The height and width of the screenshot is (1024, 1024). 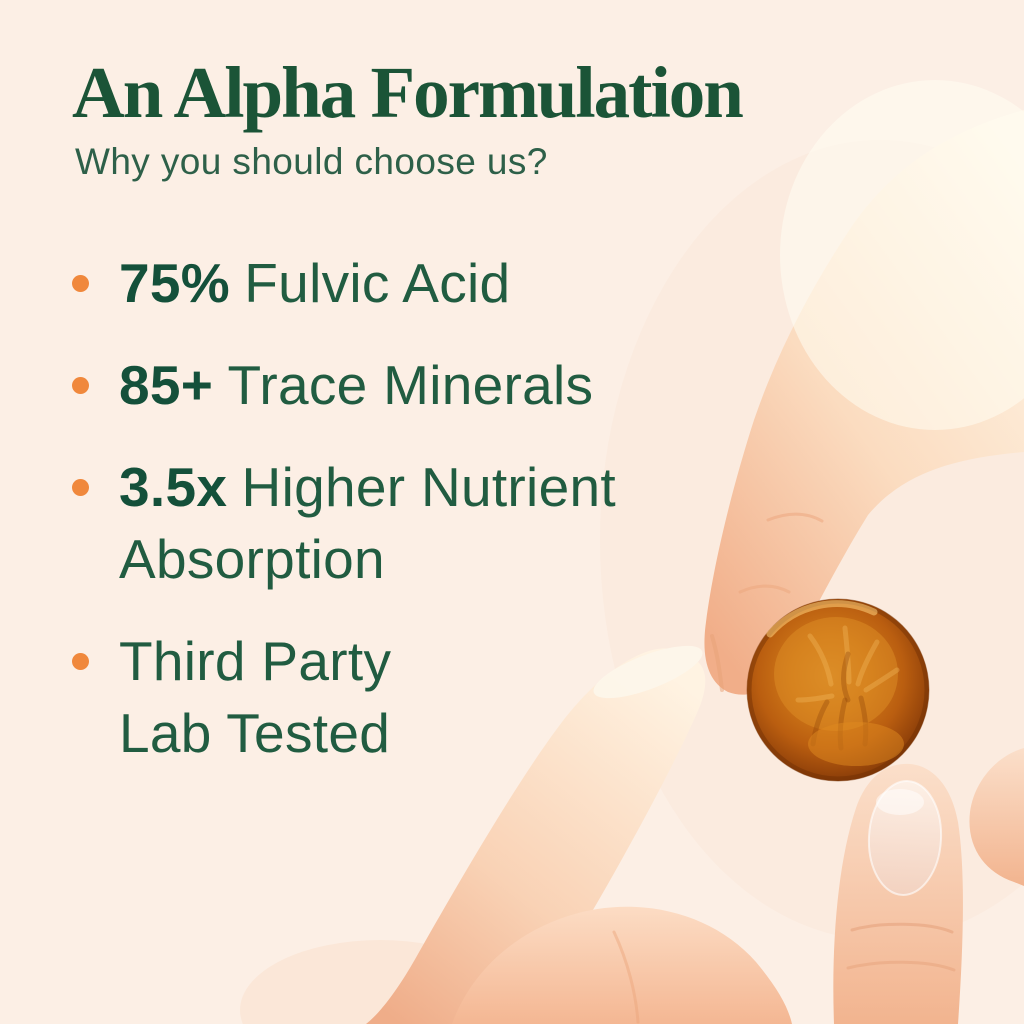 What do you see at coordinates (822, 619) in the screenshot?
I see `lozenge-top-highlight` at bounding box center [822, 619].